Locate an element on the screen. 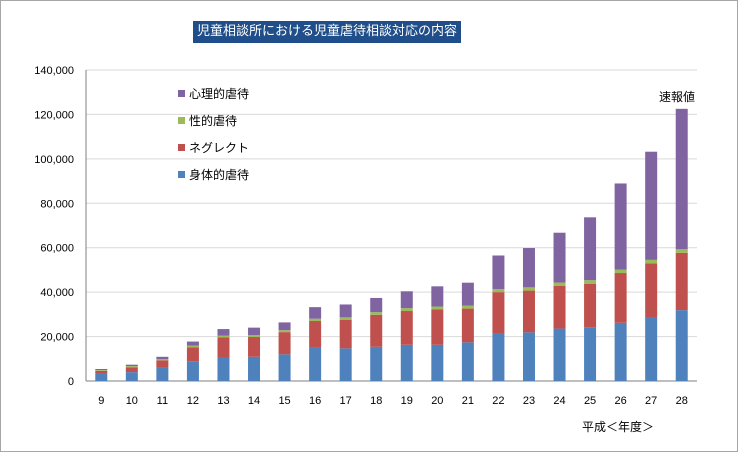  legend-label: 性的虐待 is located at coordinates (213, 120).